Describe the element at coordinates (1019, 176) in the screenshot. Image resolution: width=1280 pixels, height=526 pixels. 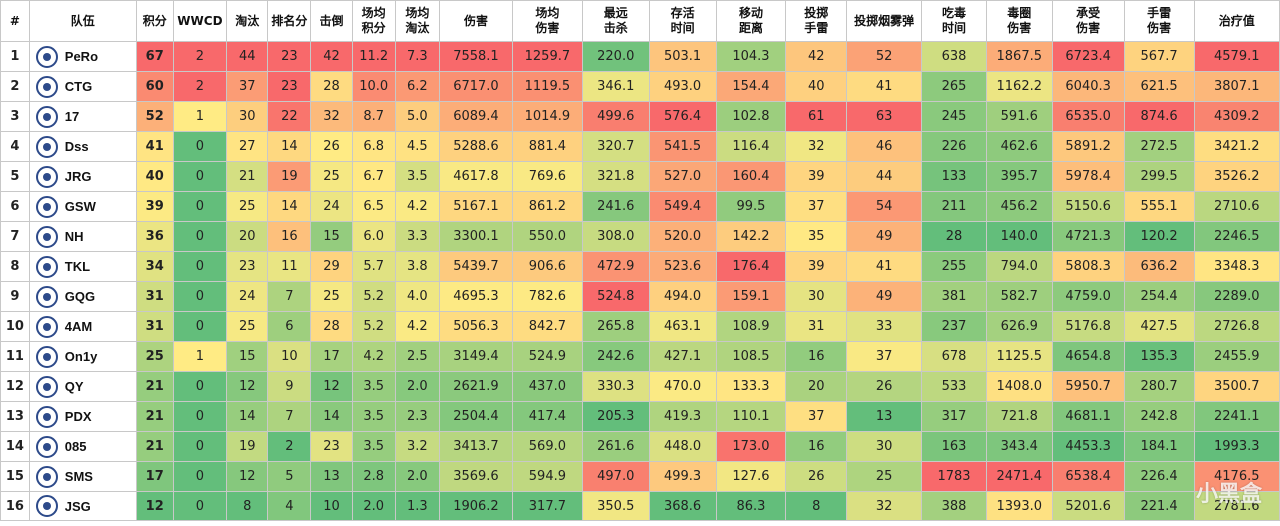
I see `zone-damage-cell: 395.7` at that location.